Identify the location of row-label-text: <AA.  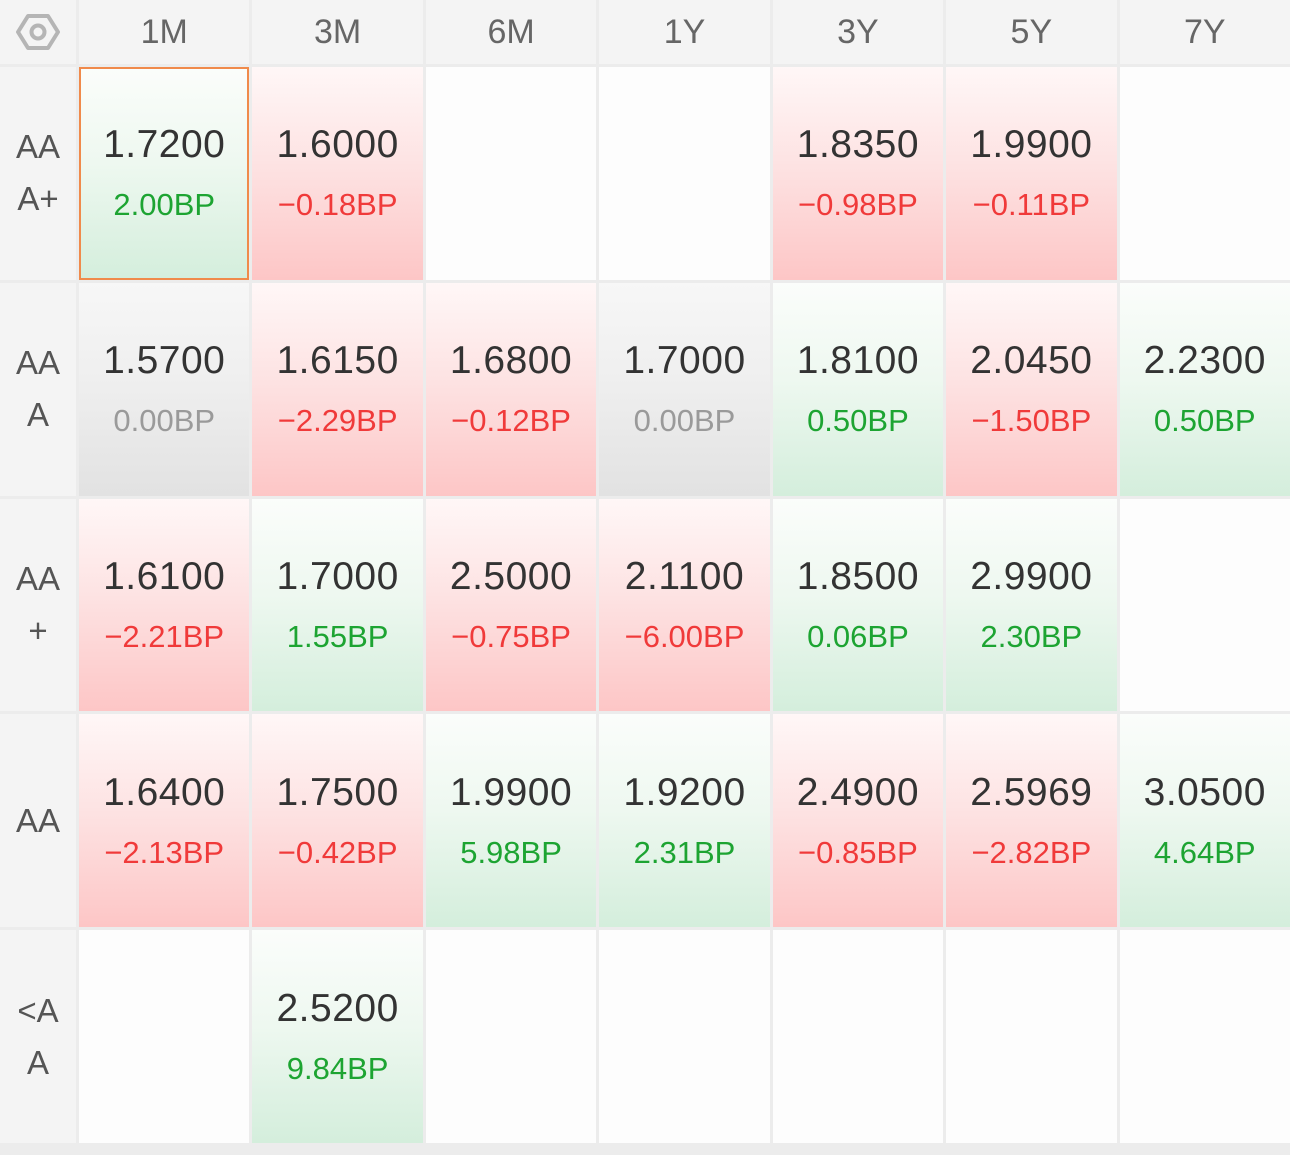
(38, 1036).